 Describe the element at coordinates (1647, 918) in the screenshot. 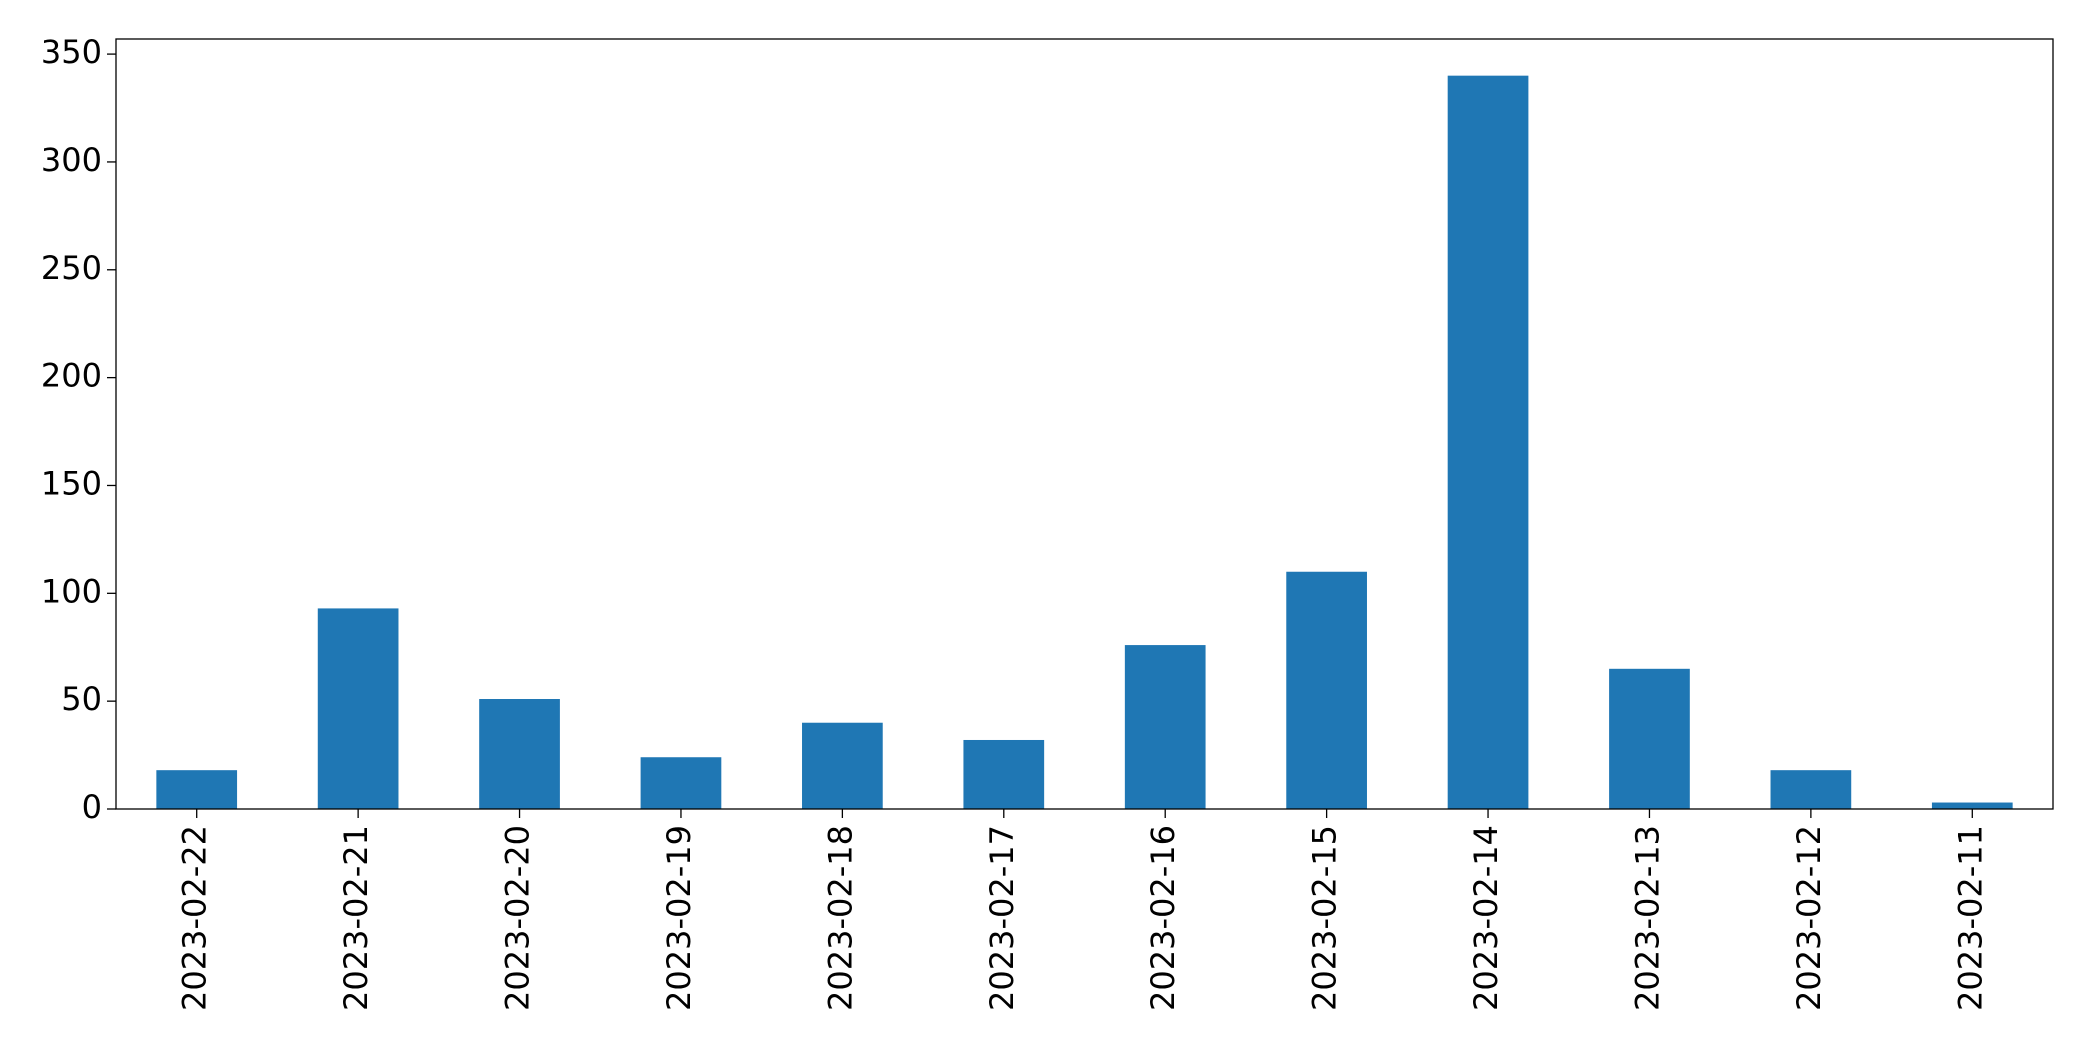

I see `x-tick-label: 2023-02-13` at that location.